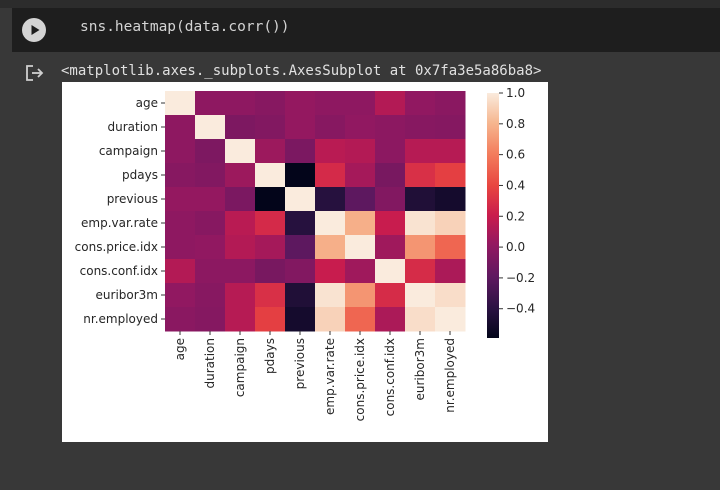  I want to click on output-arrow-icon, so click(35, 73).